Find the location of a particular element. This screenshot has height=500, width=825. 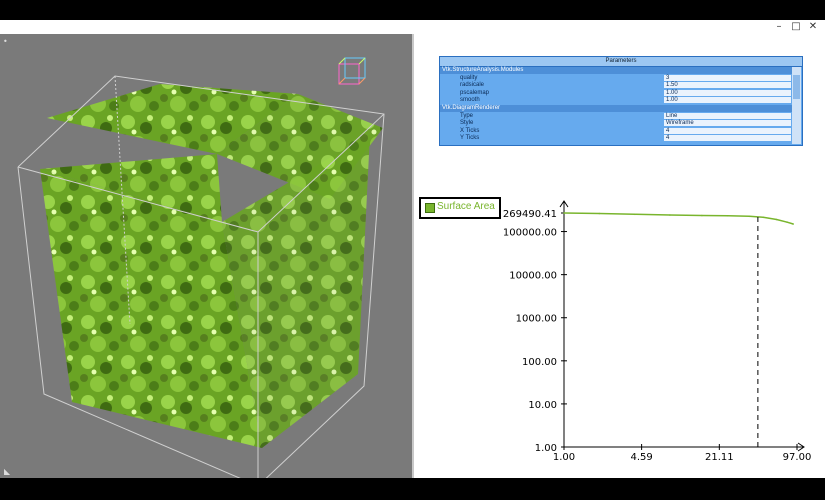

parameter-value: Line is located at coordinates (727, 115).